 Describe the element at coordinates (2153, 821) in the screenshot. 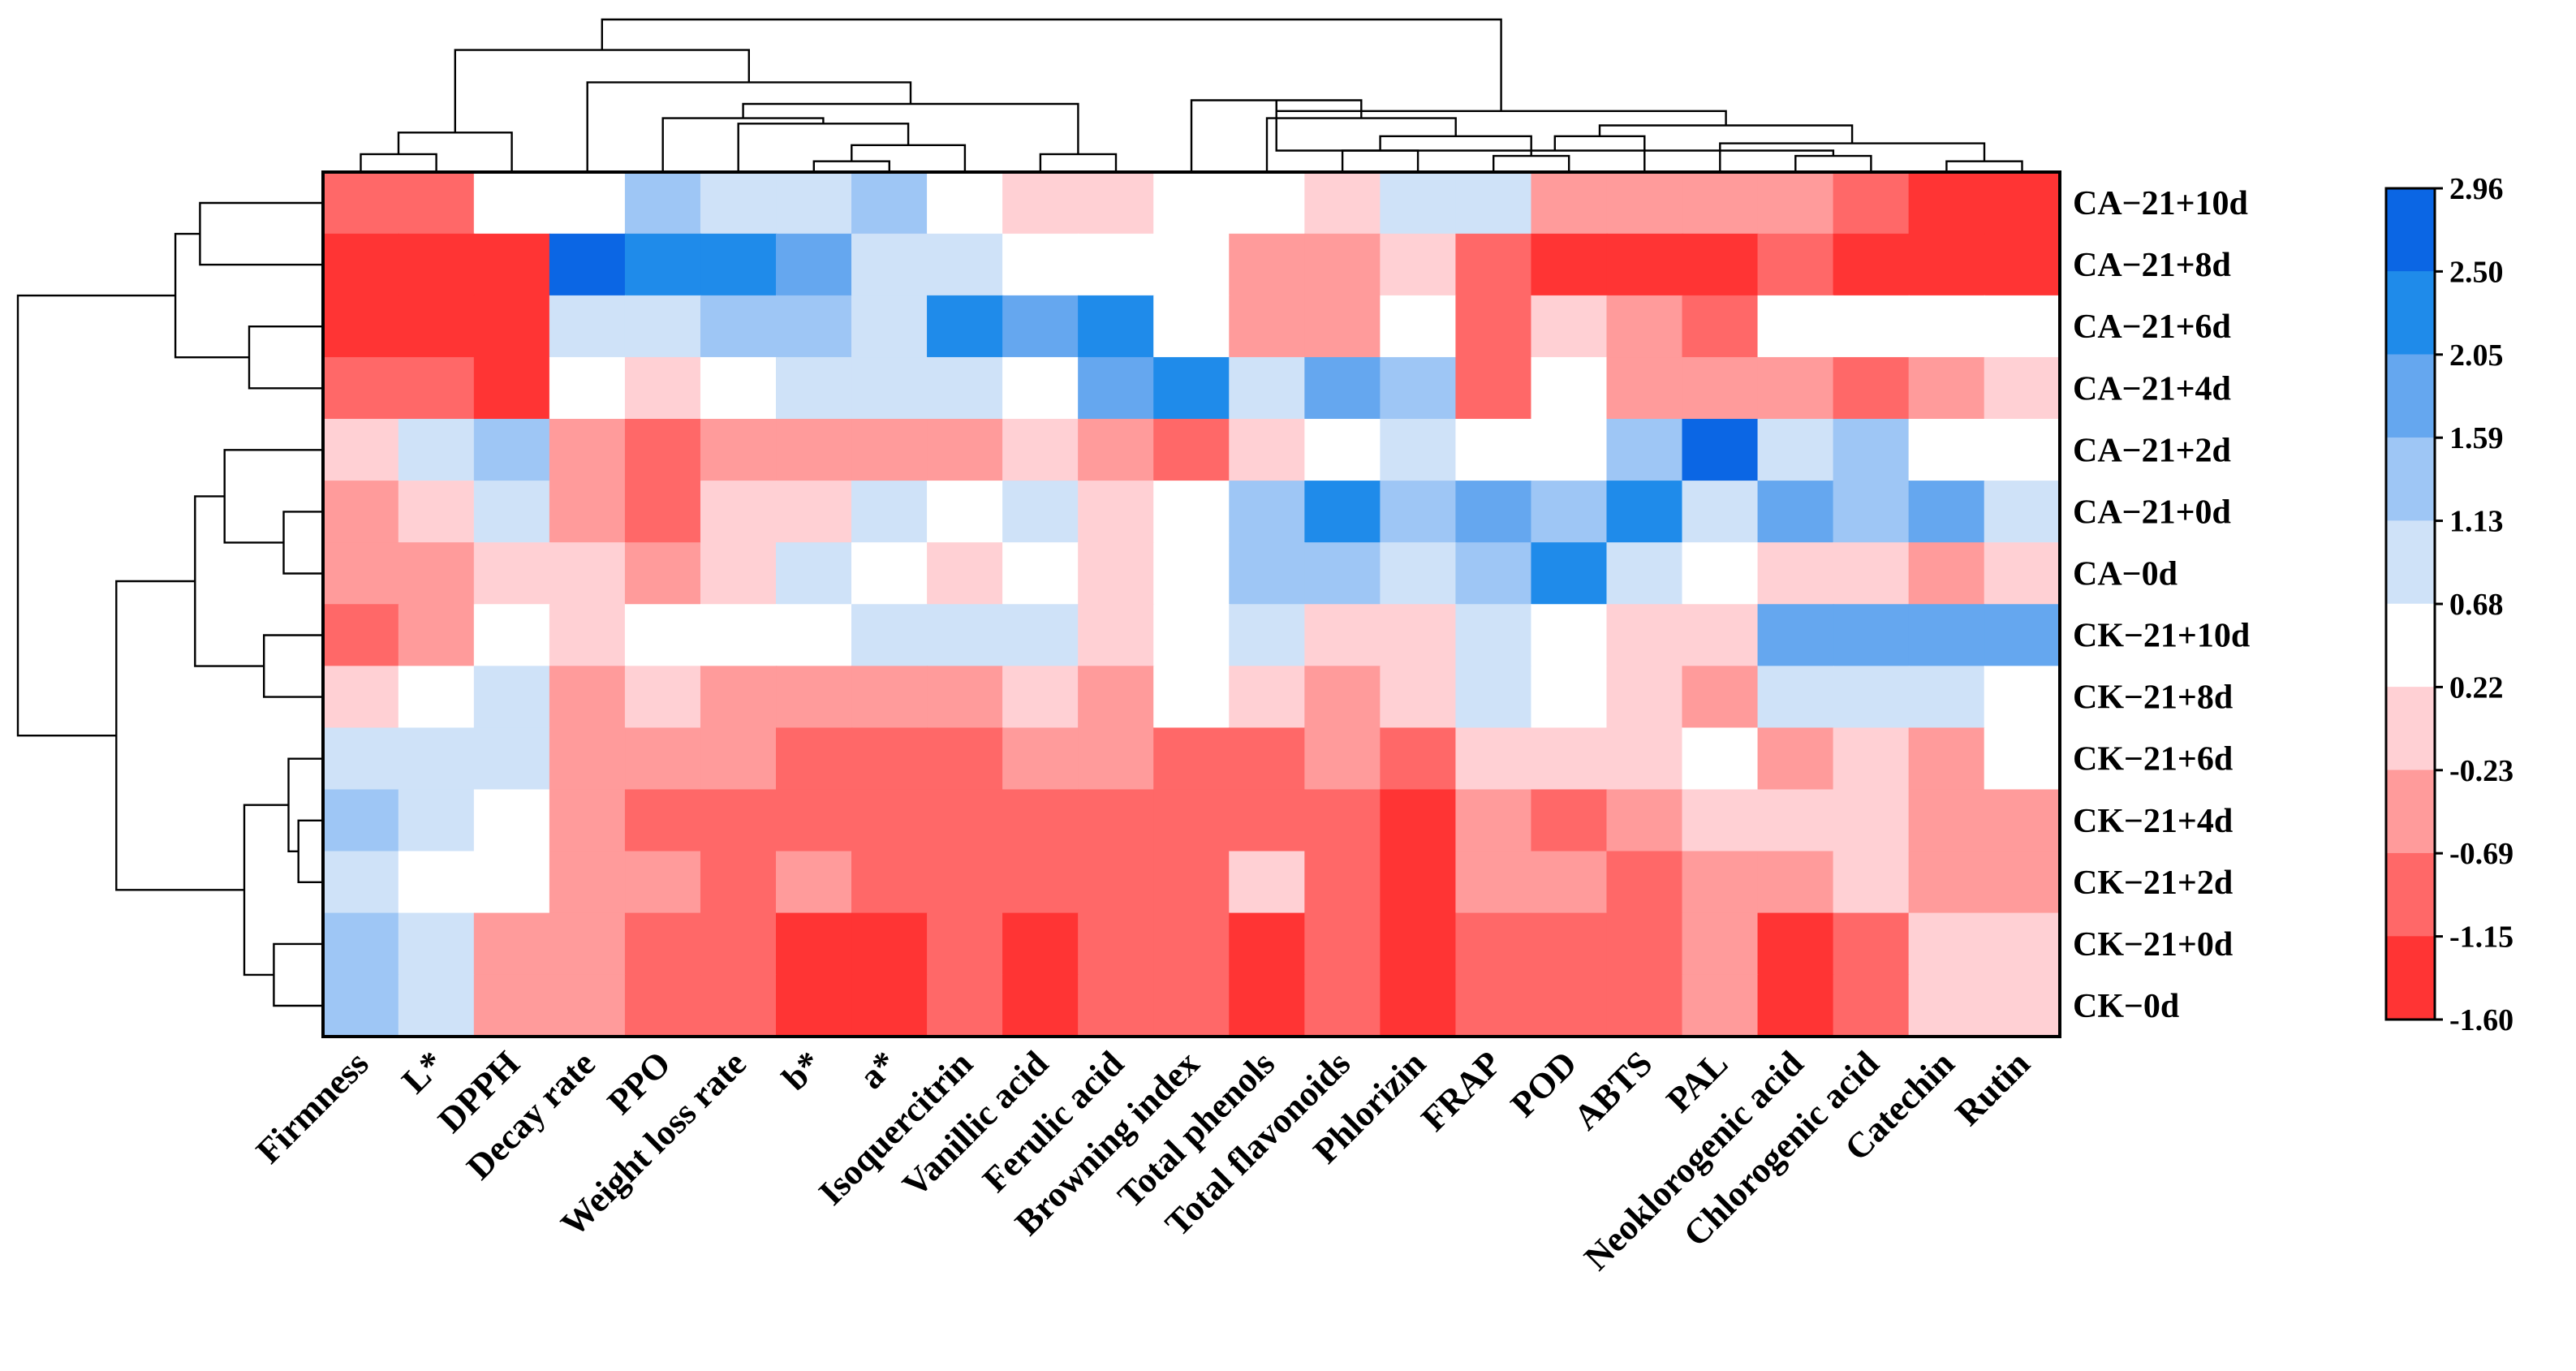

I see `row-label: CK−21+4d` at that location.